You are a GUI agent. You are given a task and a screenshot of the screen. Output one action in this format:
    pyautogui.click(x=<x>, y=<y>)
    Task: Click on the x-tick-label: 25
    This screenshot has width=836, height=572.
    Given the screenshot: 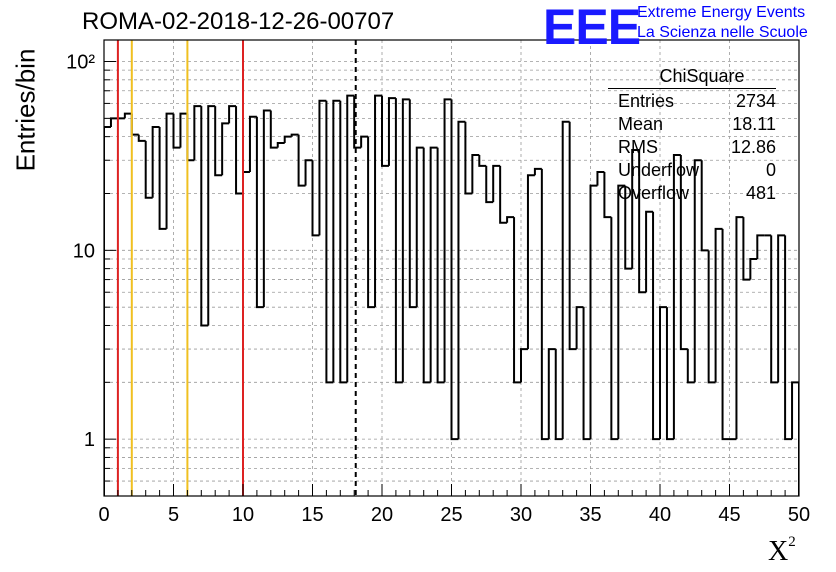 What is the action you would take?
    pyautogui.click(x=451, y=515)
    